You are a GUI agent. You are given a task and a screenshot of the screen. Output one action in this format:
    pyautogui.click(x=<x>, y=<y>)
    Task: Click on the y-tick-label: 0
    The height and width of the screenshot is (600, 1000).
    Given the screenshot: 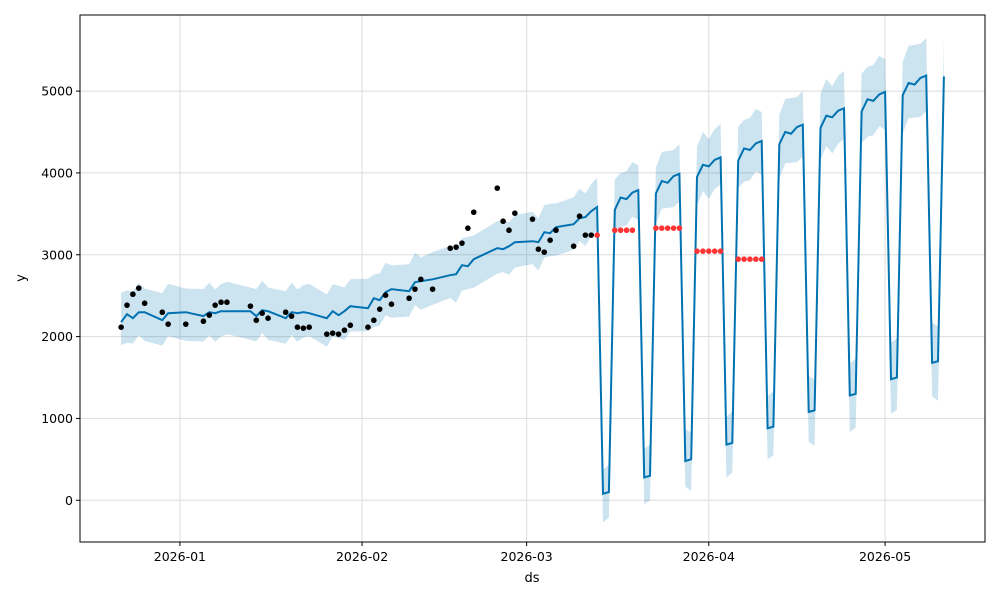 What is the action you would take?
    pyautogui.click(x=69, y=500)
    